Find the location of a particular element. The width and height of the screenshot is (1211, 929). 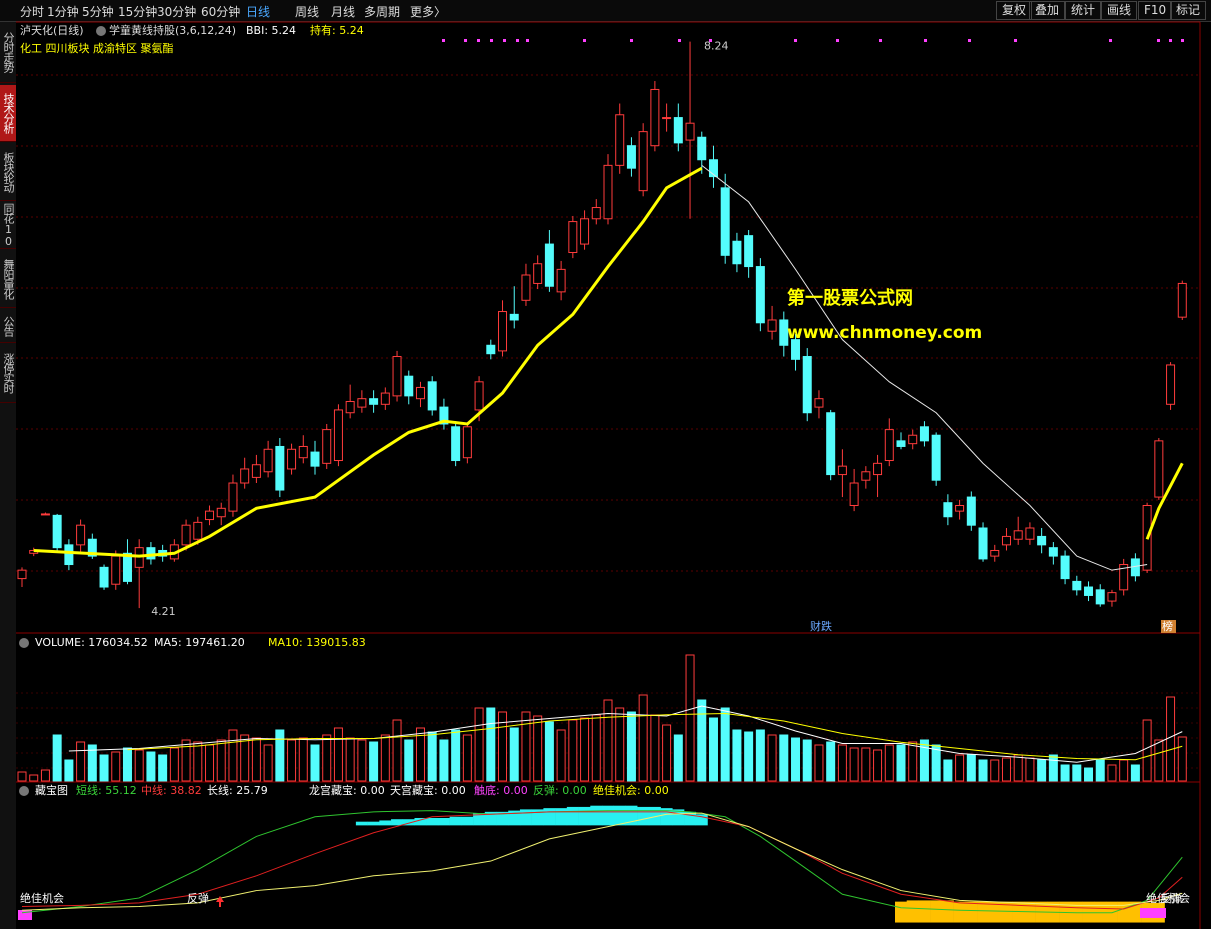

tag-bg is located at coordinates (1168, 626).